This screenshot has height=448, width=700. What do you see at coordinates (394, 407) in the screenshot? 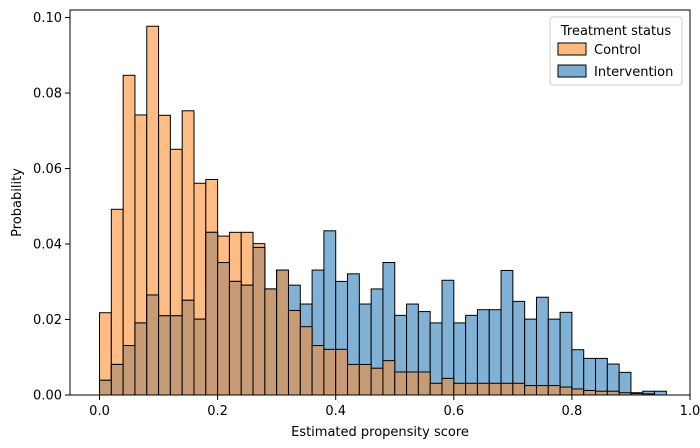
I see `x-axis: 0.0 0.2 0.4 0.6 0.8 1.0` at bounding box center [394, 407].